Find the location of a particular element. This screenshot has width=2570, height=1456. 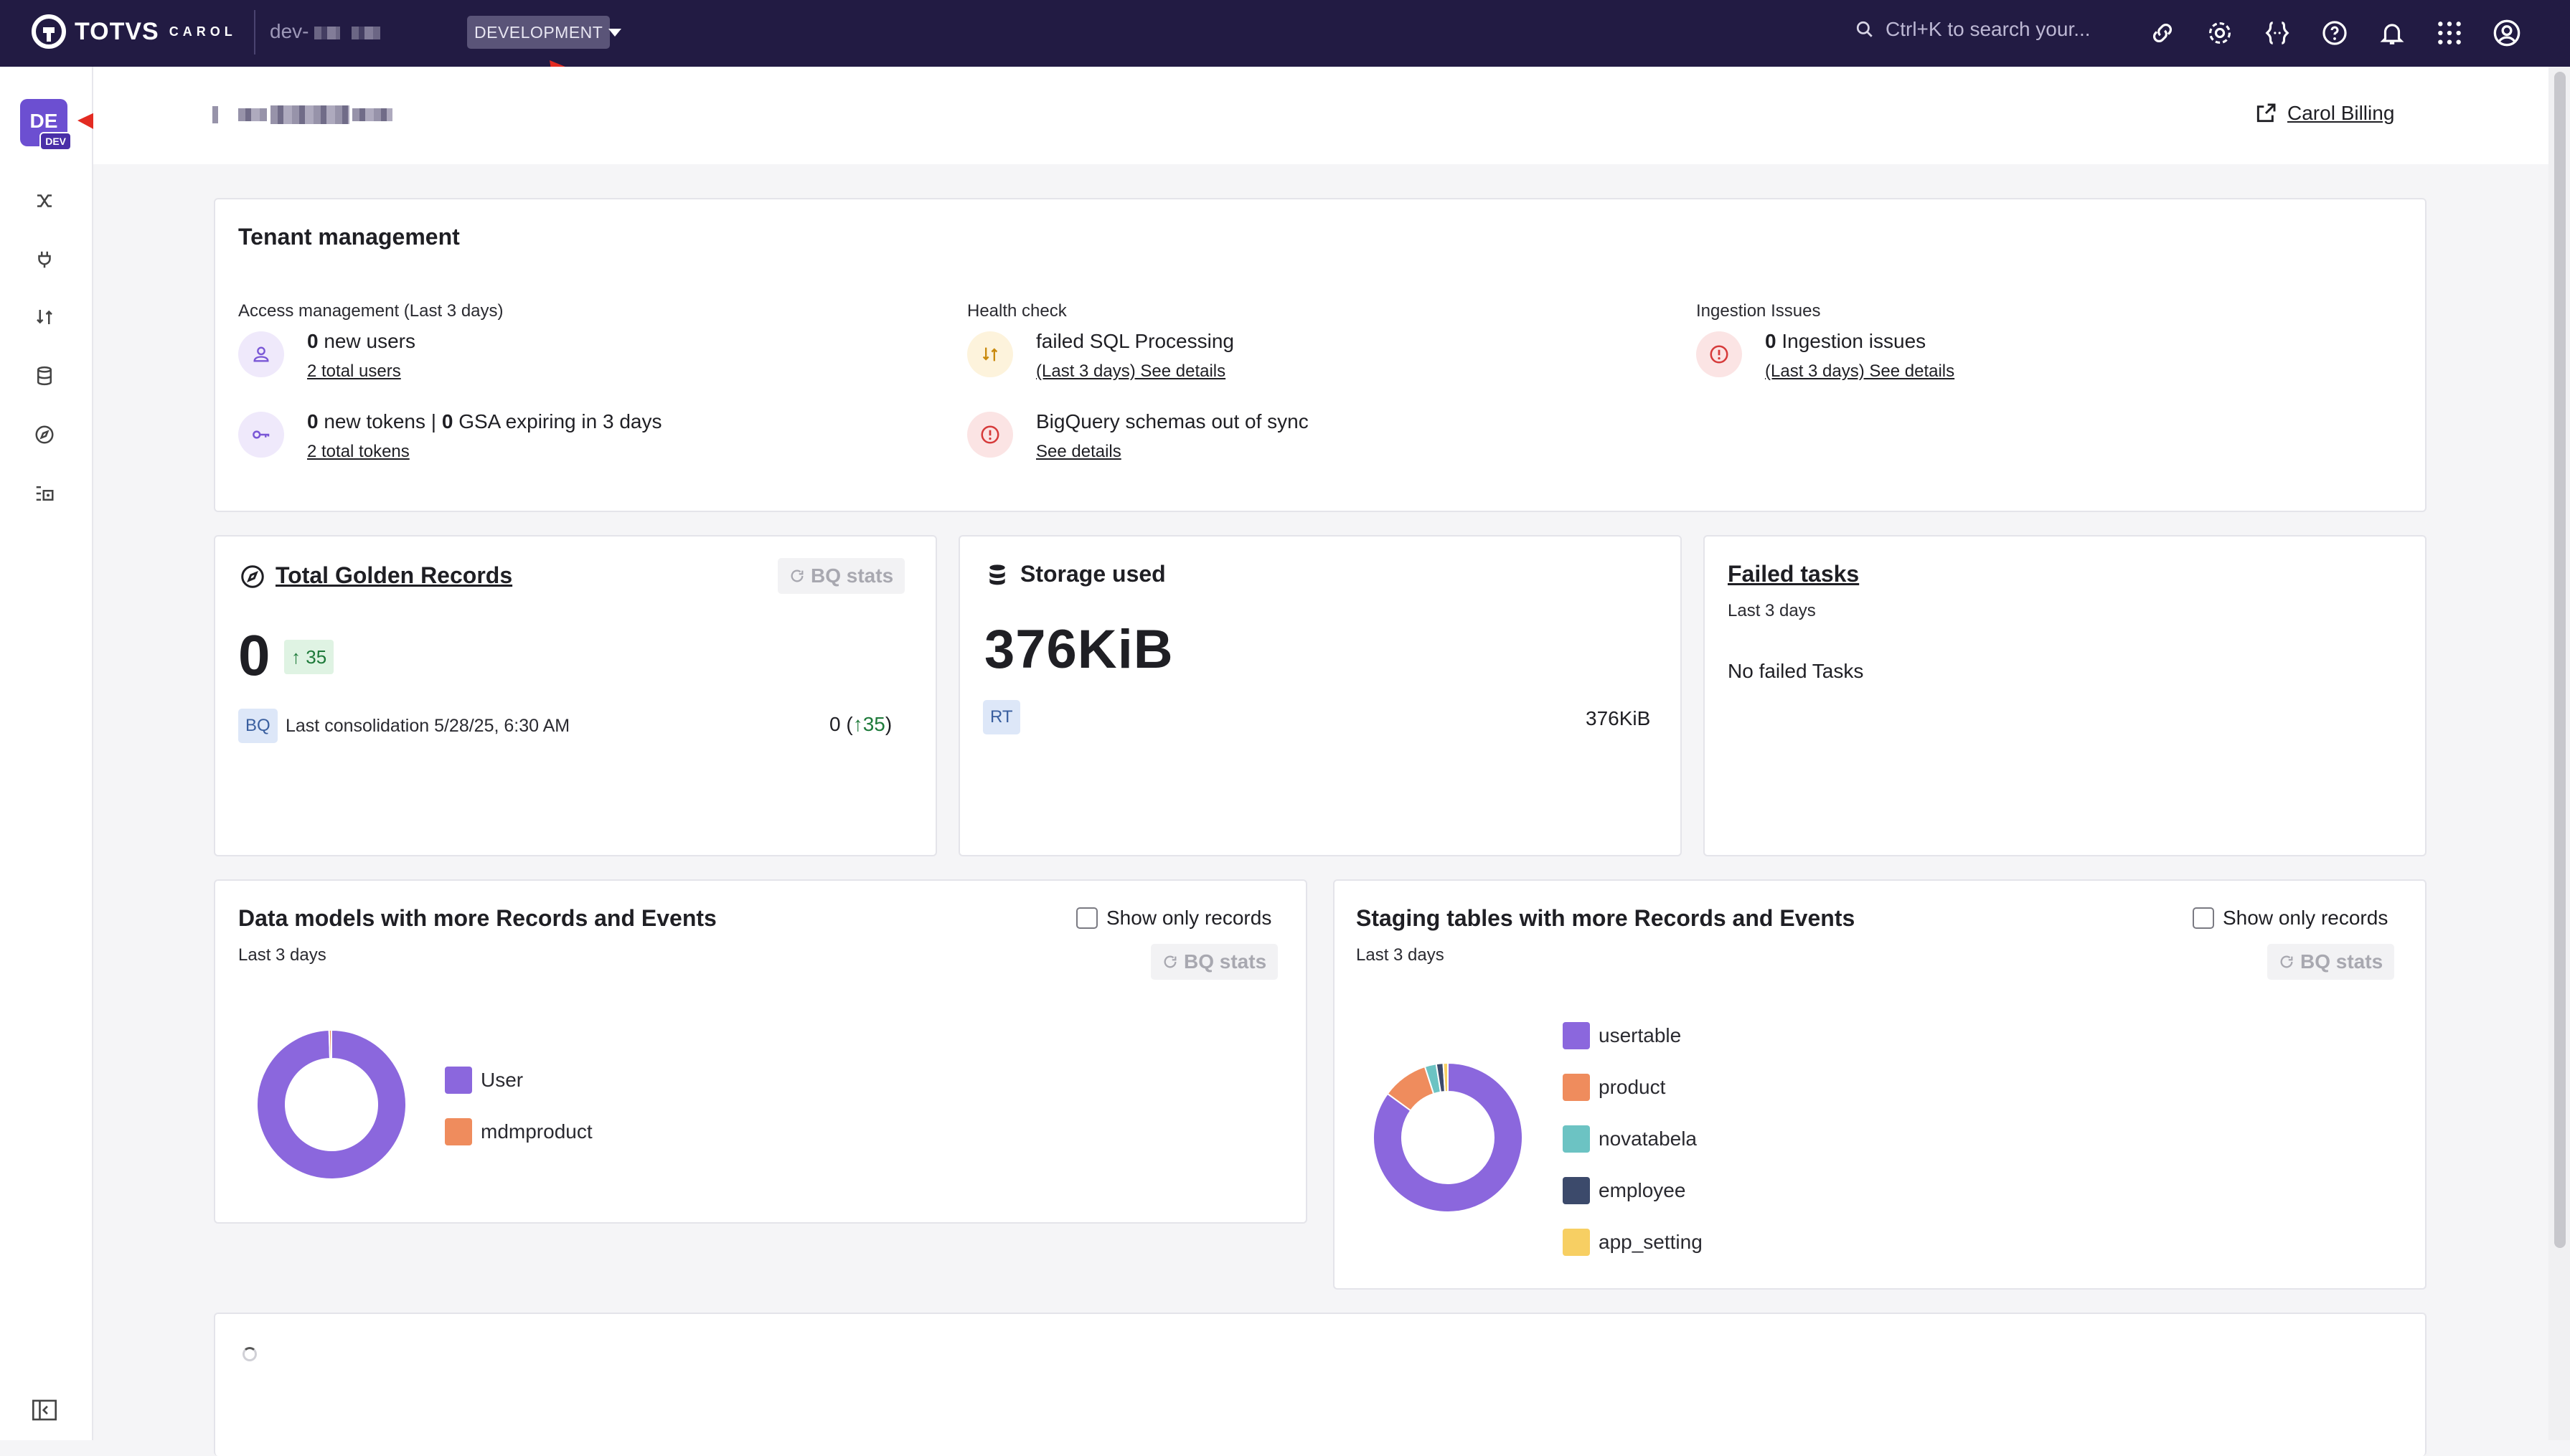

caret-down-icon is located at coordinates (614, 33).